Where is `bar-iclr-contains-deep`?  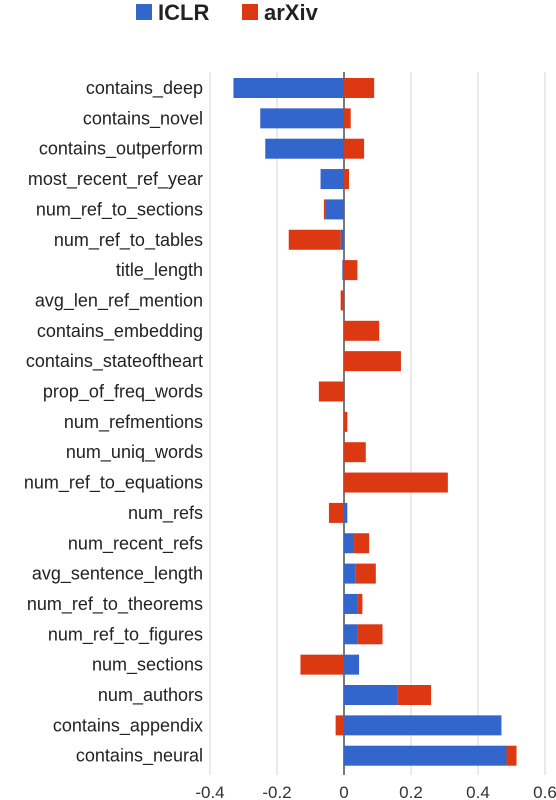
bar-iclr-contains-deep is located at coordinates (288, 88).